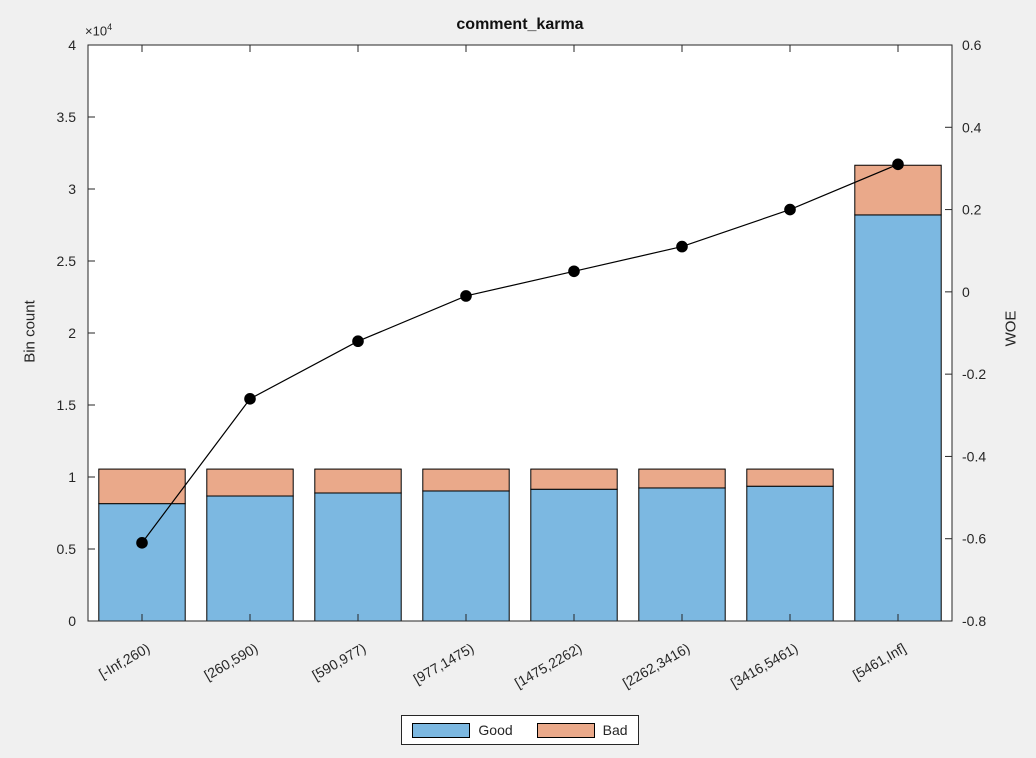 This screenshot has width=1036, height=758. Describe the element at coordinates (30, 331) in the screenshot. I see `left-axis-label: Bin count` at that location.